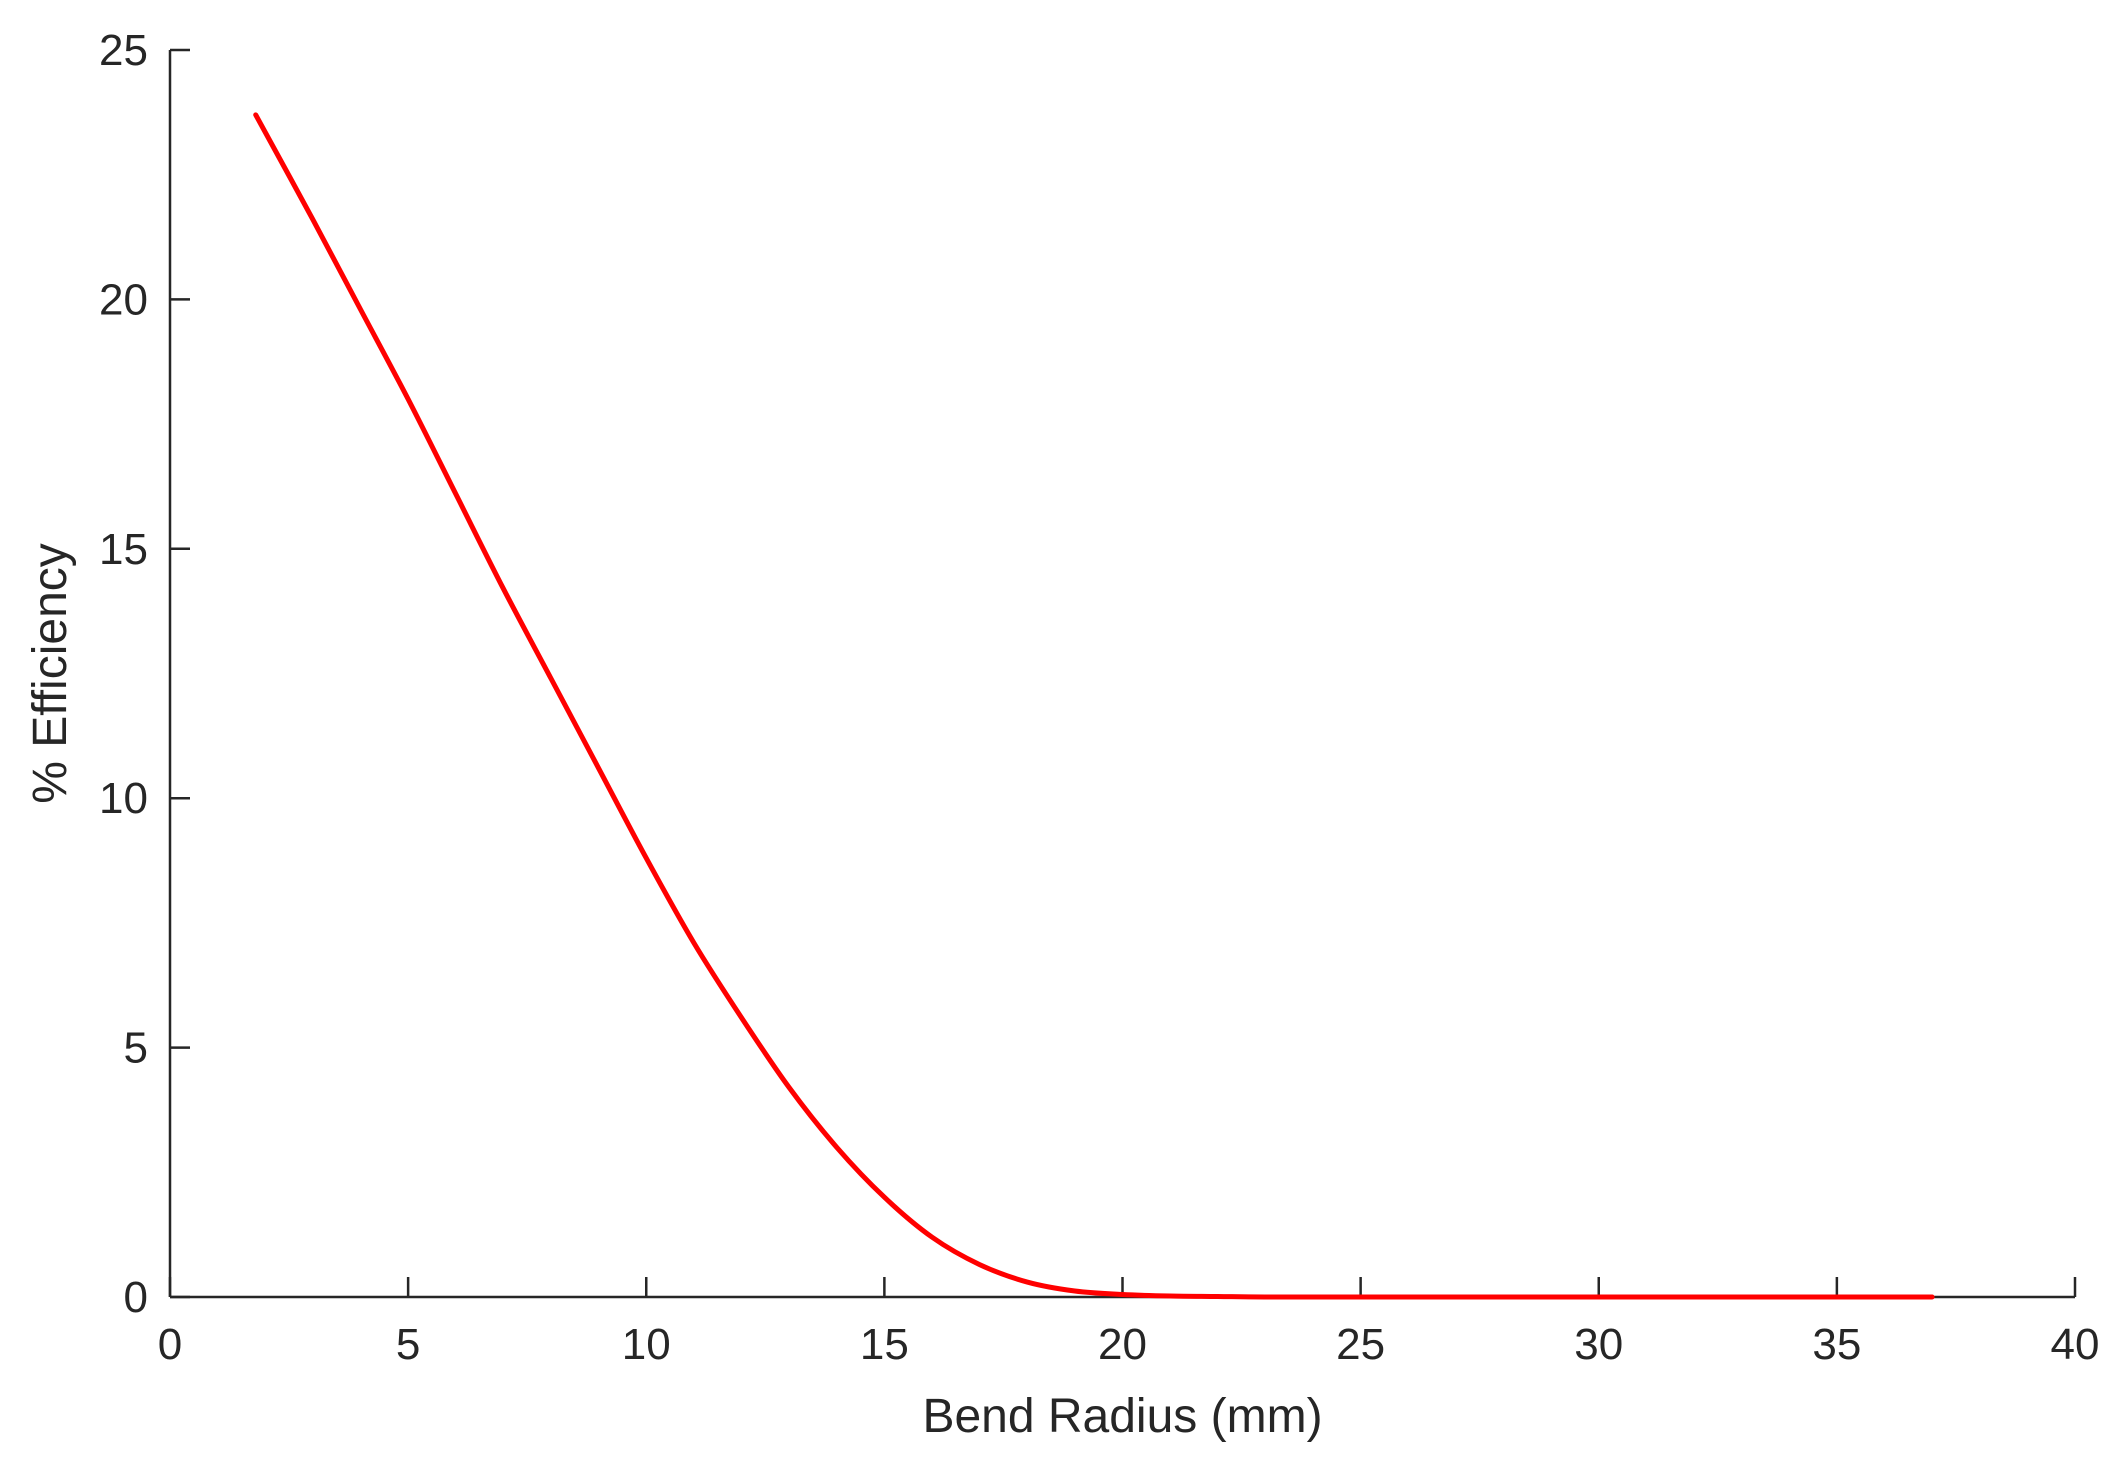 Image resolution: width=2120 pixels, height=1460 pixels. What do you see at coordinates (408, 1344) in the screenshot?
I see `x-tick-label: 5` at bounding box center [408, 1344].